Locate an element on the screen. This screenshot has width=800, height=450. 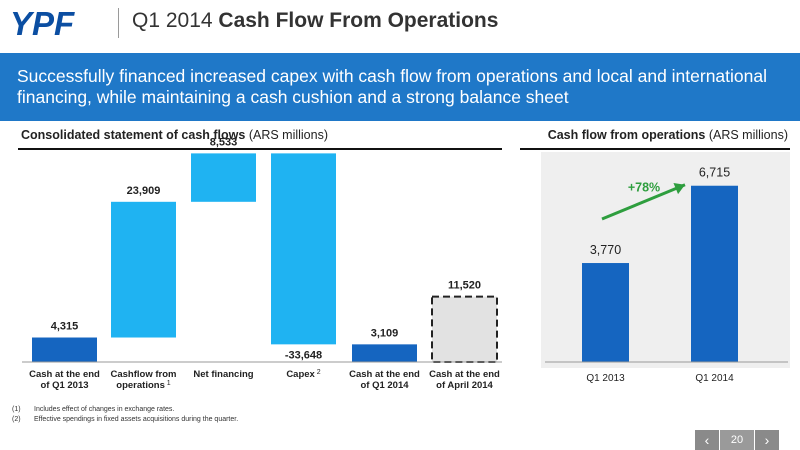
data-label: 3,770 is located at coordinates (605, 250).